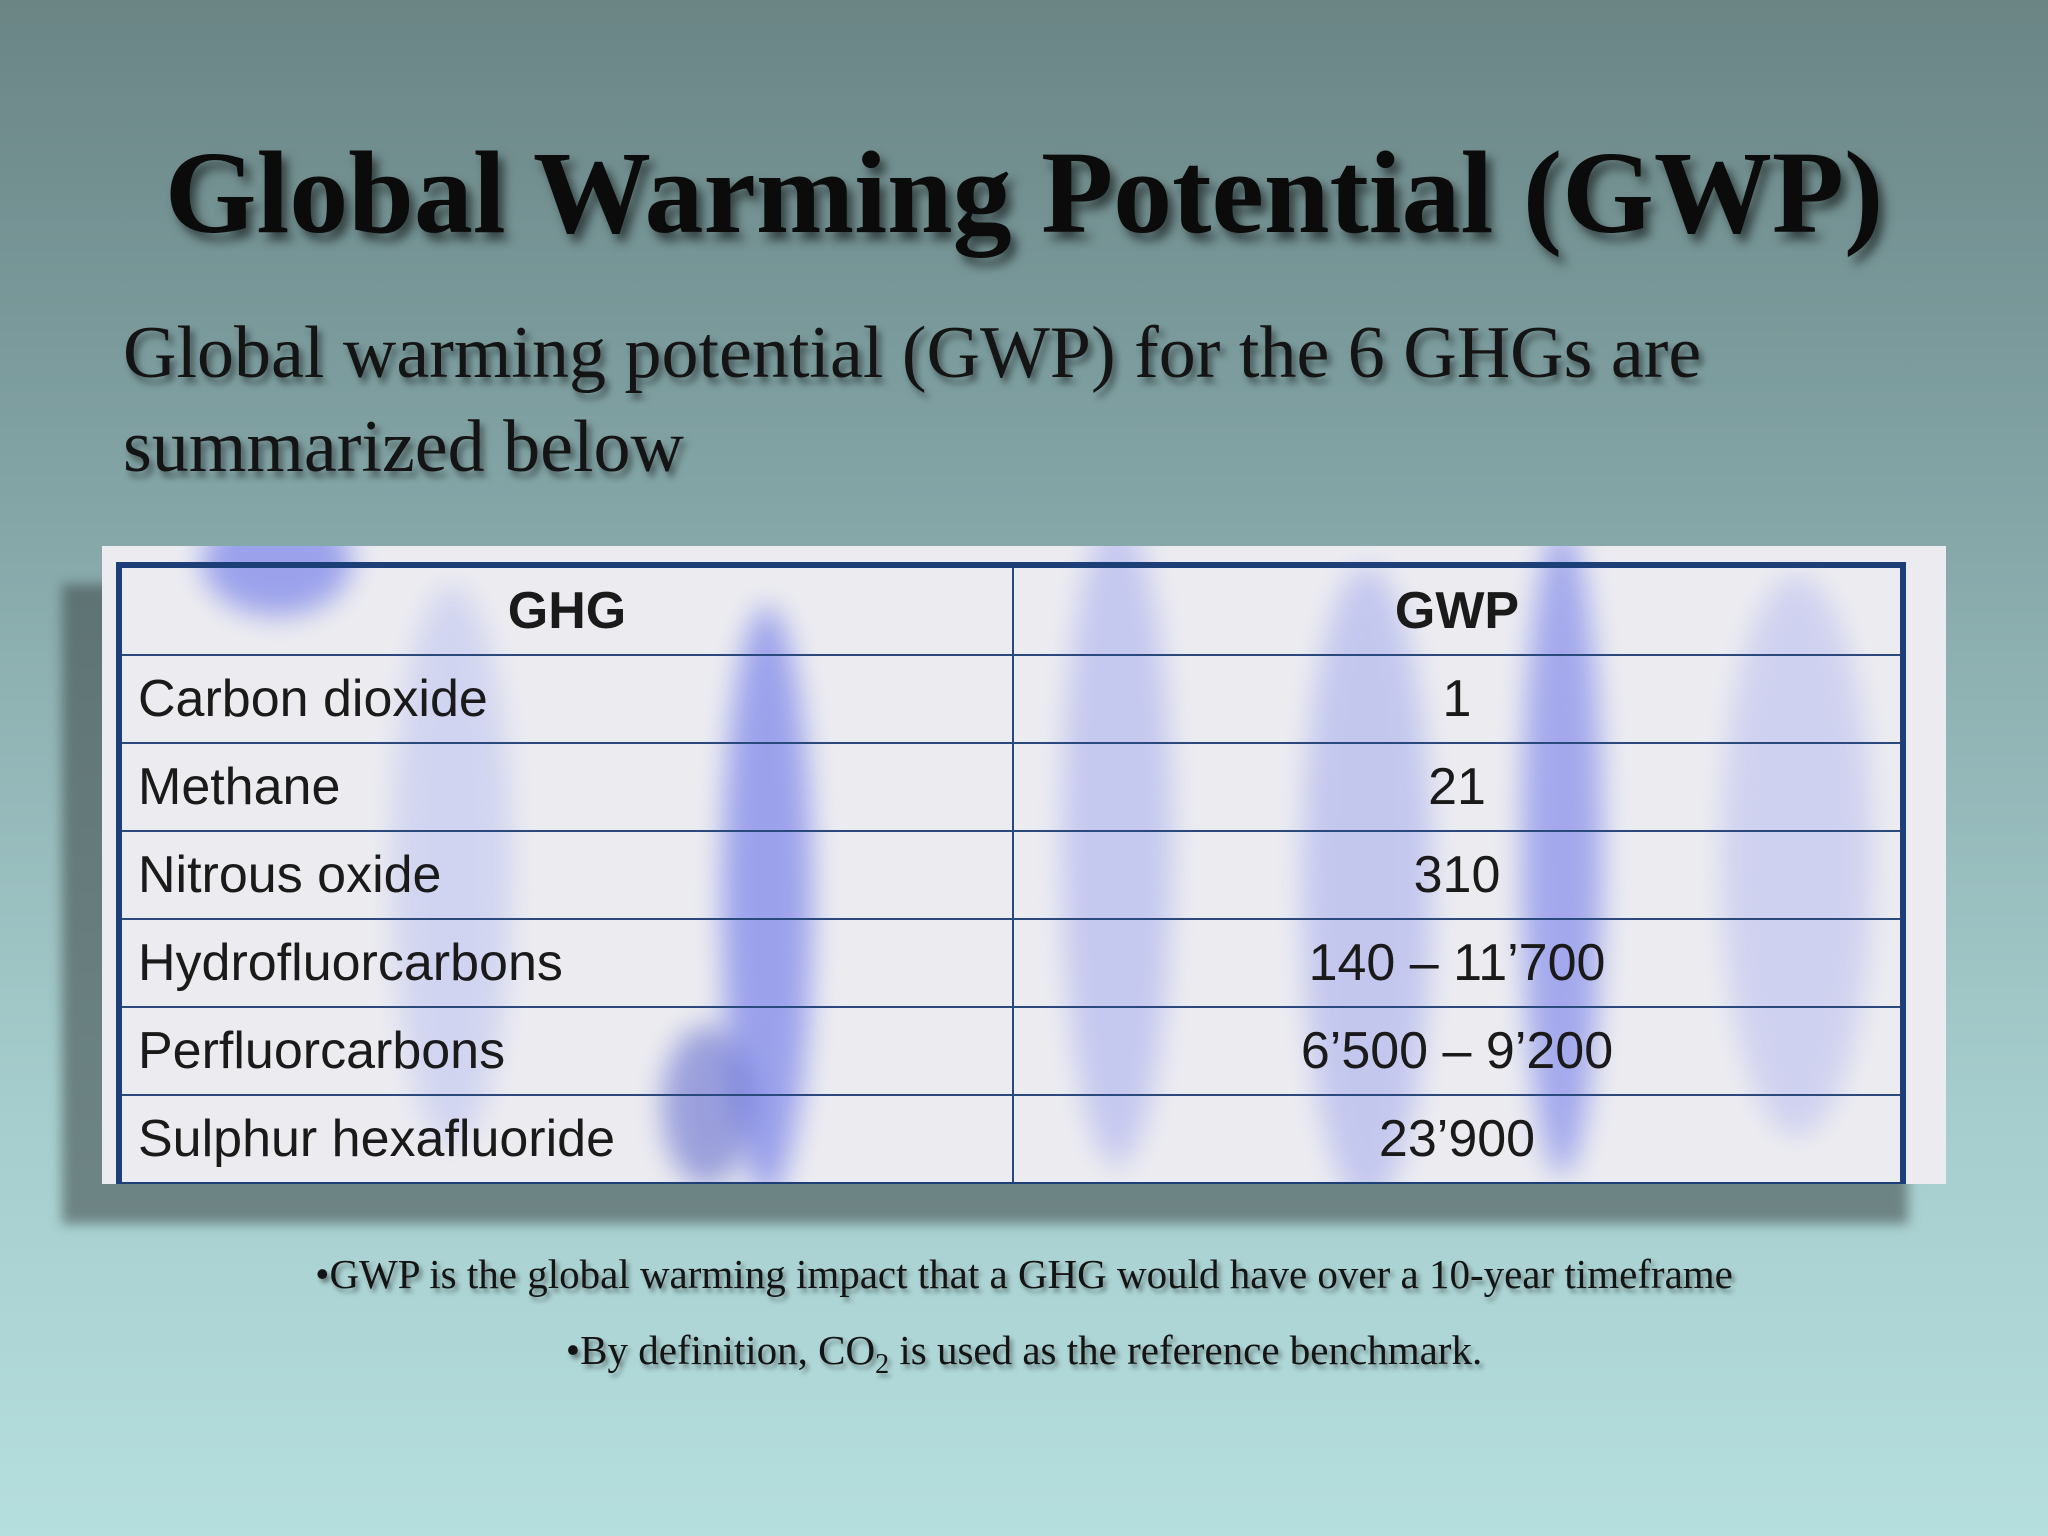  Describe the element at coordinates (720, 1350) in the screenshot. I see `footnote-co2-prefix: •By definition, CO` at that location.